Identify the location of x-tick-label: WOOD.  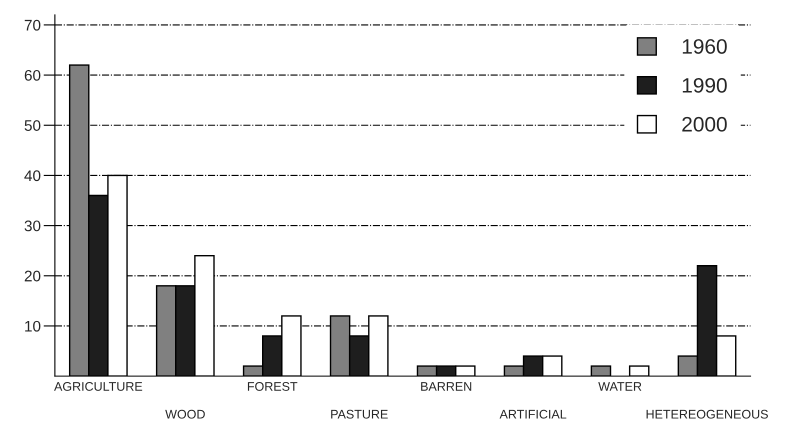
(185, 414).